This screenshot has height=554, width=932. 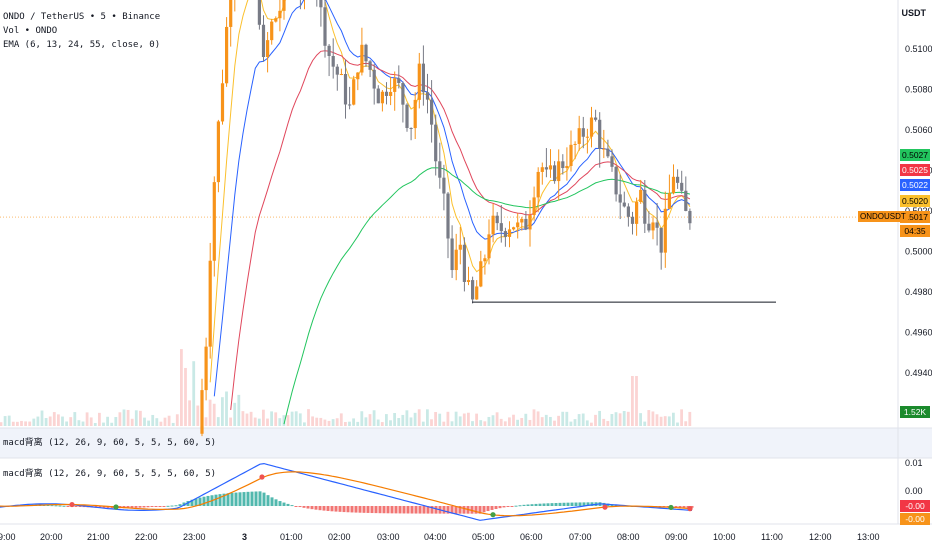 What do you see at coordinates (918, 292) in the screenshot?
I see `price-tick-label: 0.4980` at bounding box center [918, 292].